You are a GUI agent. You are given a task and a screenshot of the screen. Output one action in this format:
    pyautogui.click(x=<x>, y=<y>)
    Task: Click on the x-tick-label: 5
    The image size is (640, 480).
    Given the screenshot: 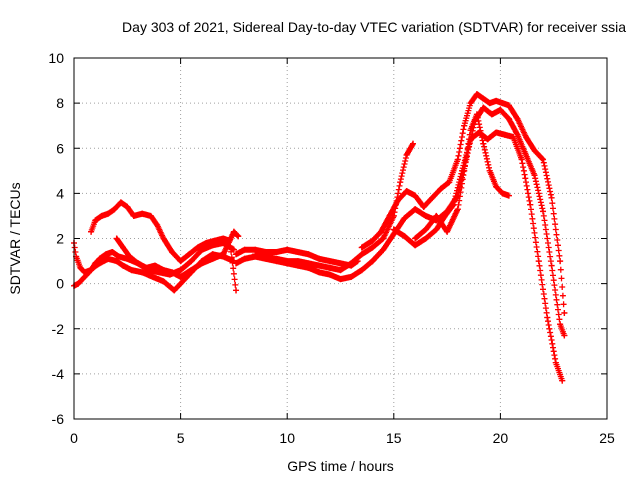 What is the action you would take?
    pyautogui.click(x=181, y=438)
    